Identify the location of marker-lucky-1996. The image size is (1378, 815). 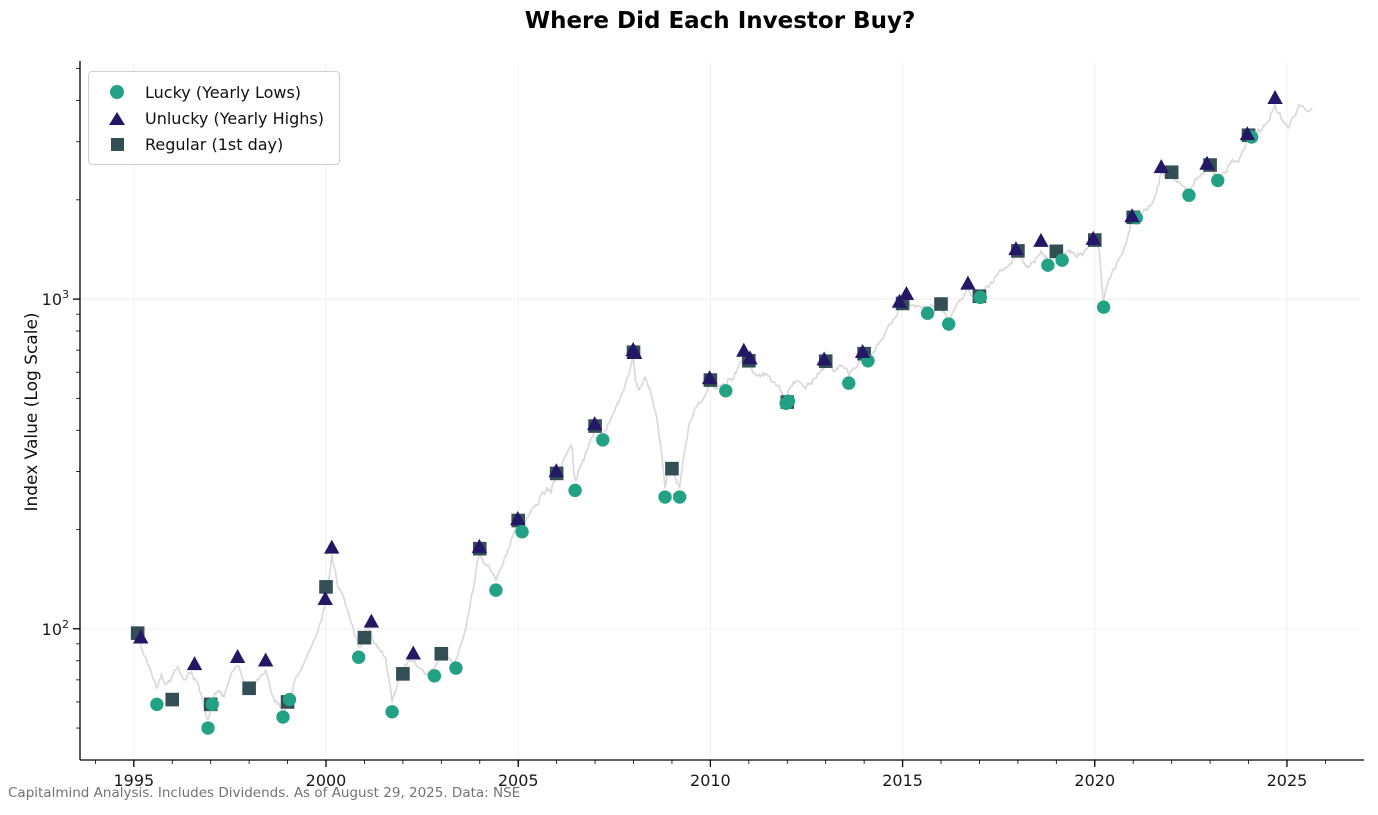
(208, 728).